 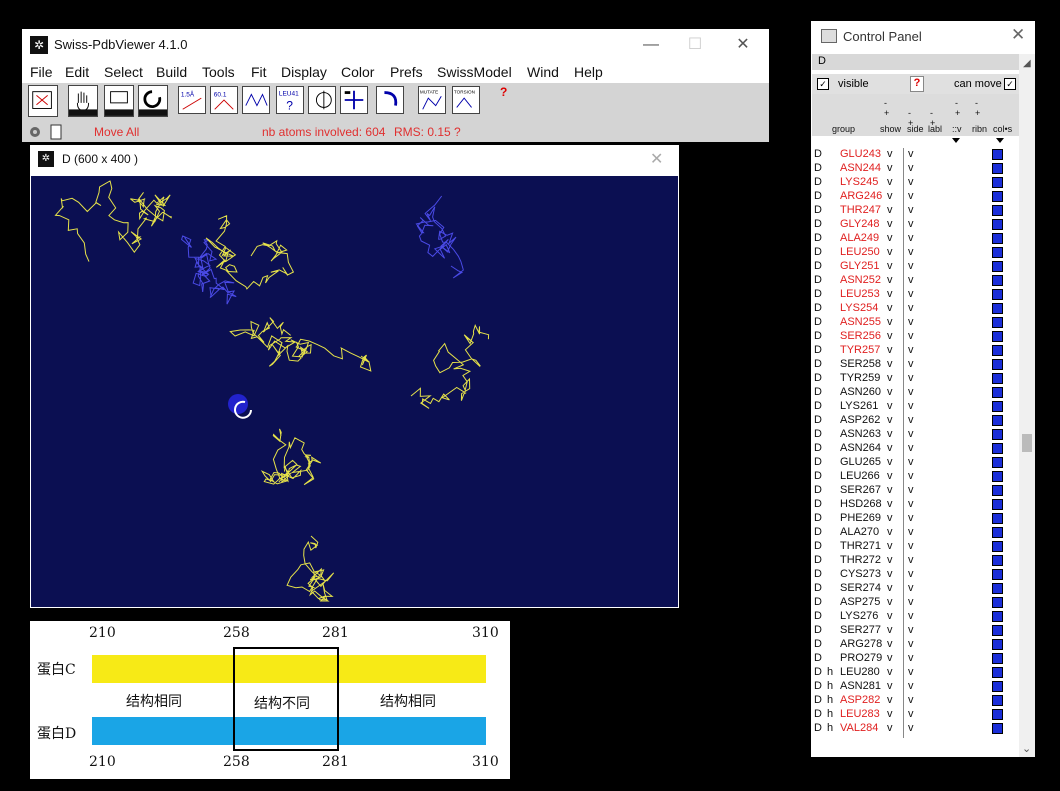 I want to click on list-item: D ASP275 v v, so click(x=915, y=603).